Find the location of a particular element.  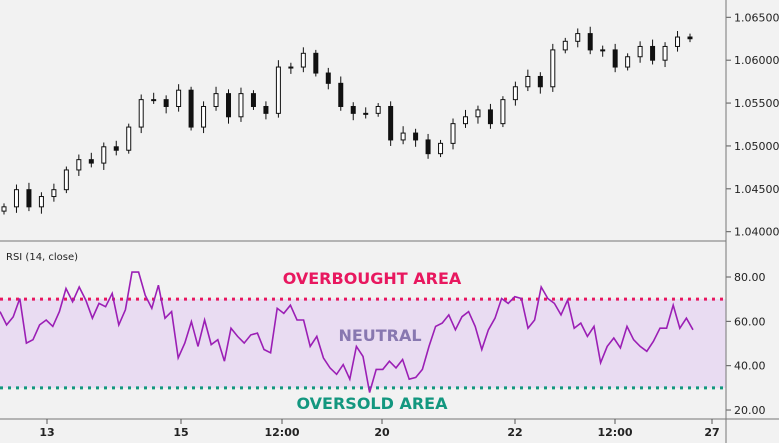

rsi-tick-label: 40.00 is located at coordinates (750, 366).